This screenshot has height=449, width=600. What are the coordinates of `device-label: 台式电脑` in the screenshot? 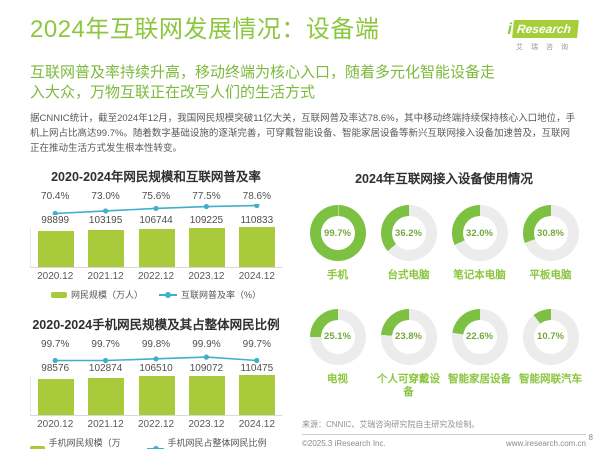 It's located at (408, 275).